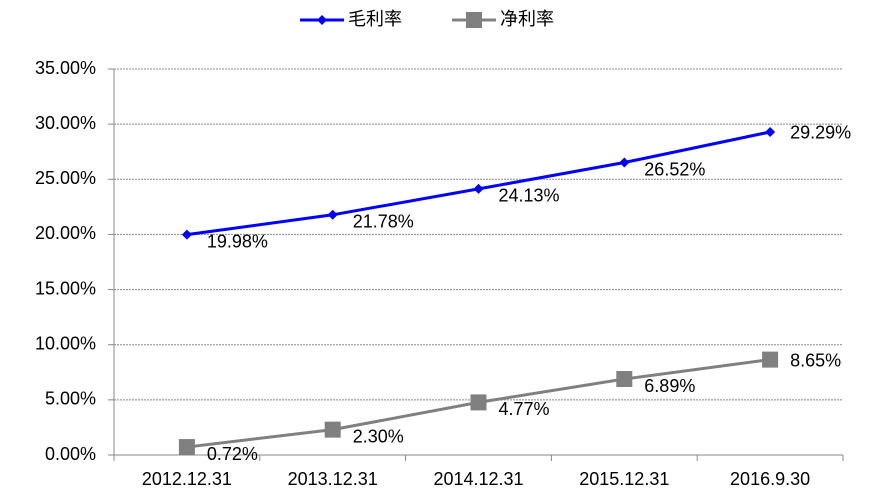  I want to click on y-tick-label: 0.00%, so click(70, 454).